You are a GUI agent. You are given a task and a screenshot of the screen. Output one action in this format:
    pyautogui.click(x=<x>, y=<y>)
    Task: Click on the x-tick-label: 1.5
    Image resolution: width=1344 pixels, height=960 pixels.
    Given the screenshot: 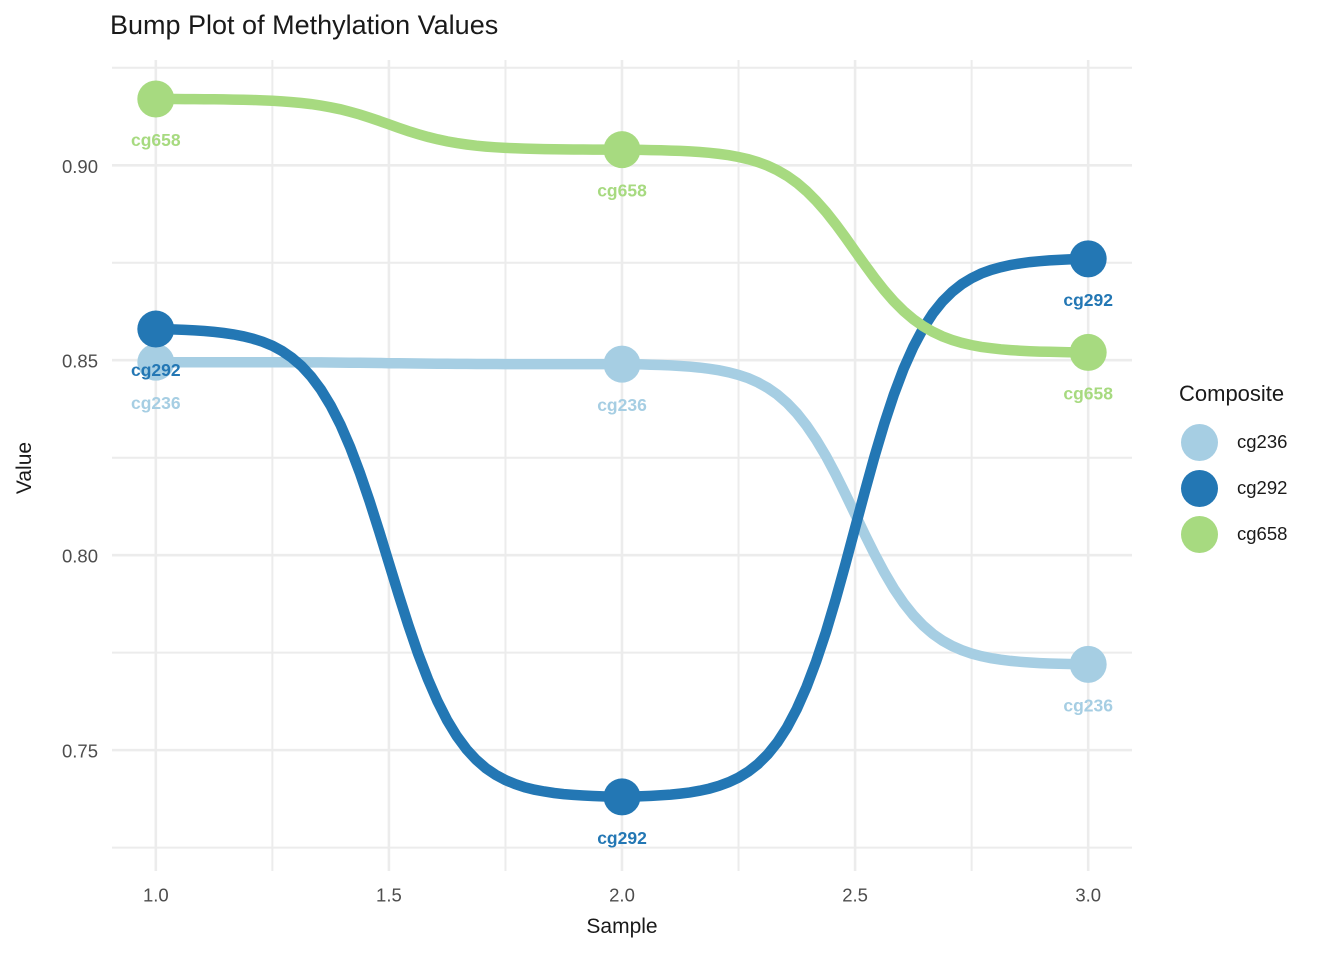 What is the action you would take?
    pyautogui.click(x=389, y=895)
    